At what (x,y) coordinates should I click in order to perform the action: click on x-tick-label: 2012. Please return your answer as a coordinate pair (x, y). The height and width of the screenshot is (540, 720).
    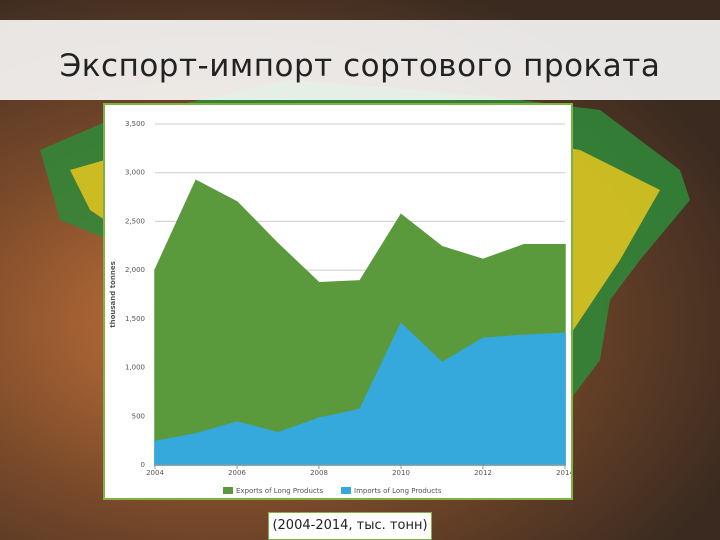
    Looking at the image, I should click on (483, 473).